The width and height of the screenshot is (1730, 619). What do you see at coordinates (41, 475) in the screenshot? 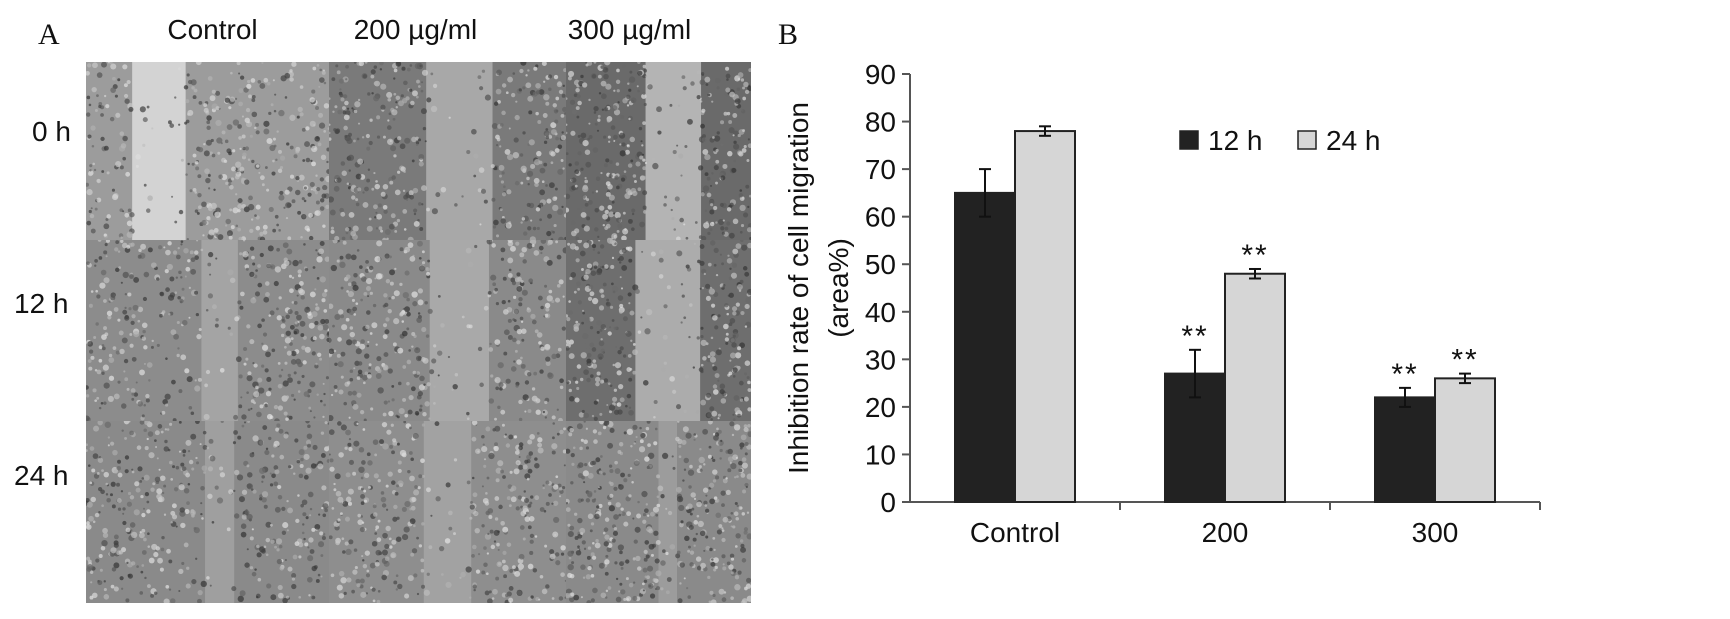
I see `row-label-24h: 24 h` at bounding box center [41, 475].